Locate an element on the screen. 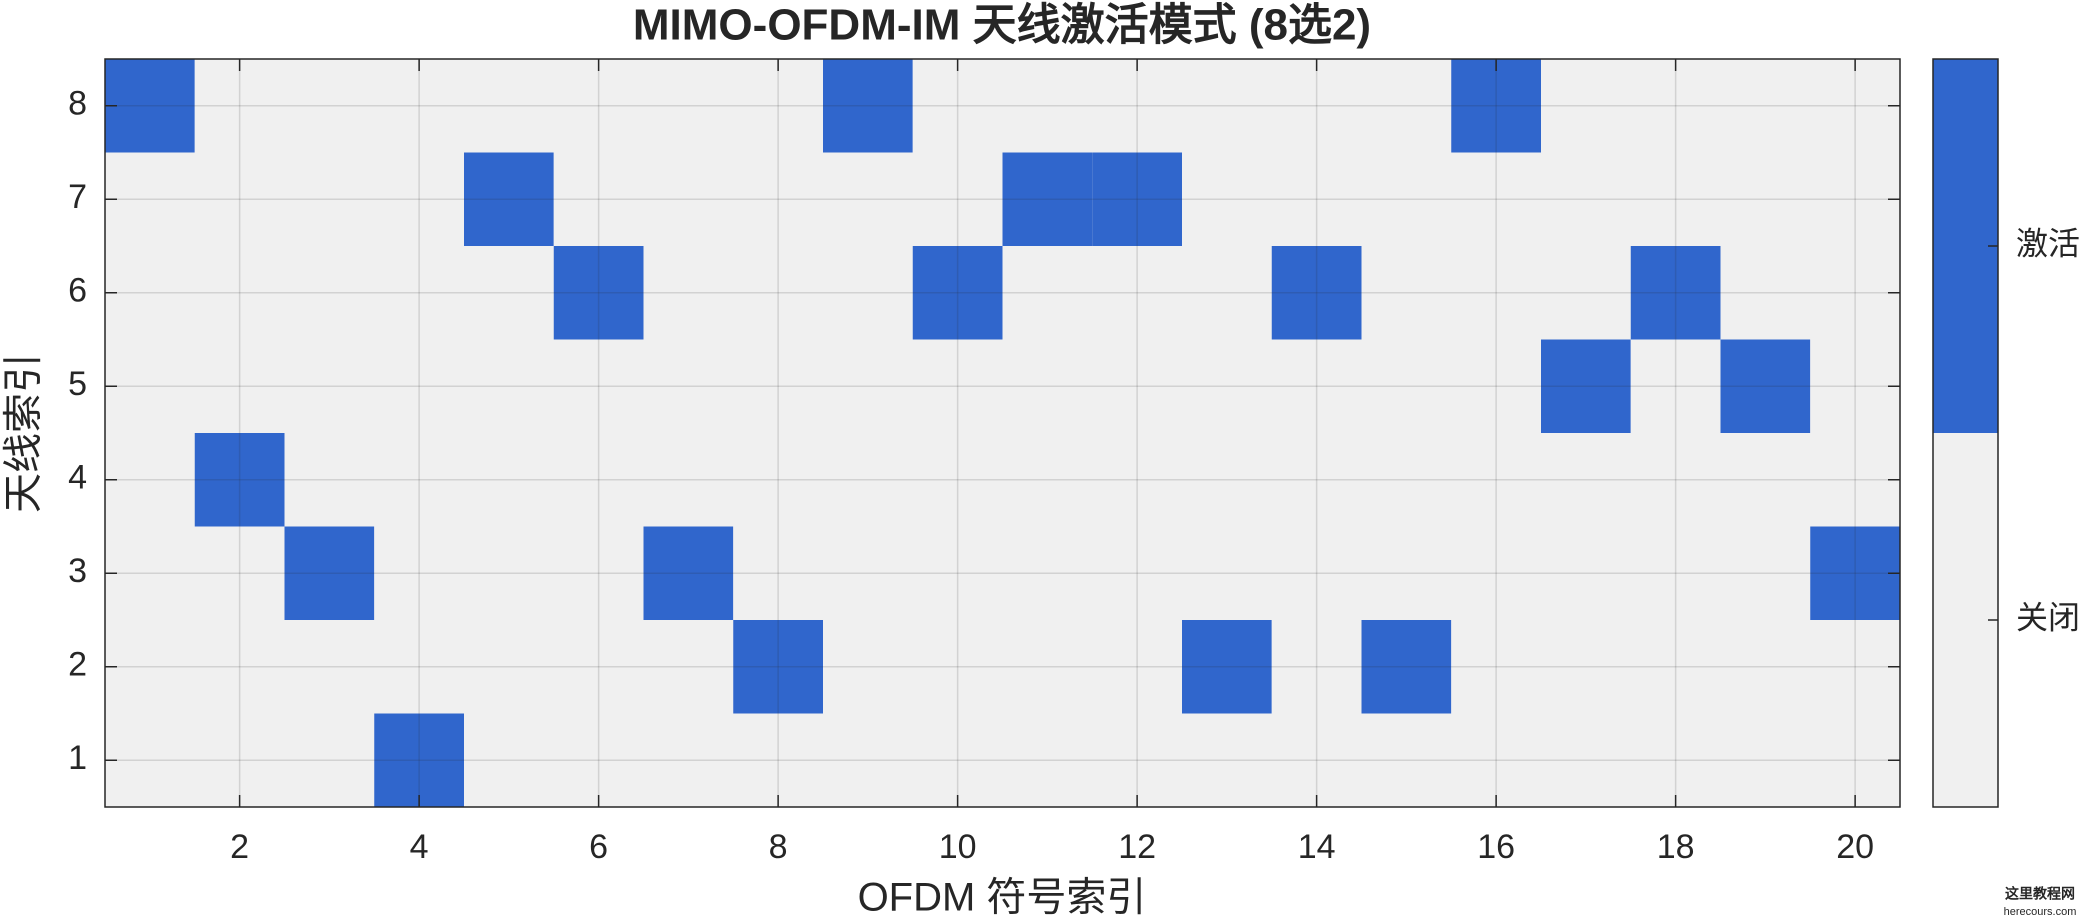  colorbar-tick-label: 激活 is located at coordinates (2048, 243).